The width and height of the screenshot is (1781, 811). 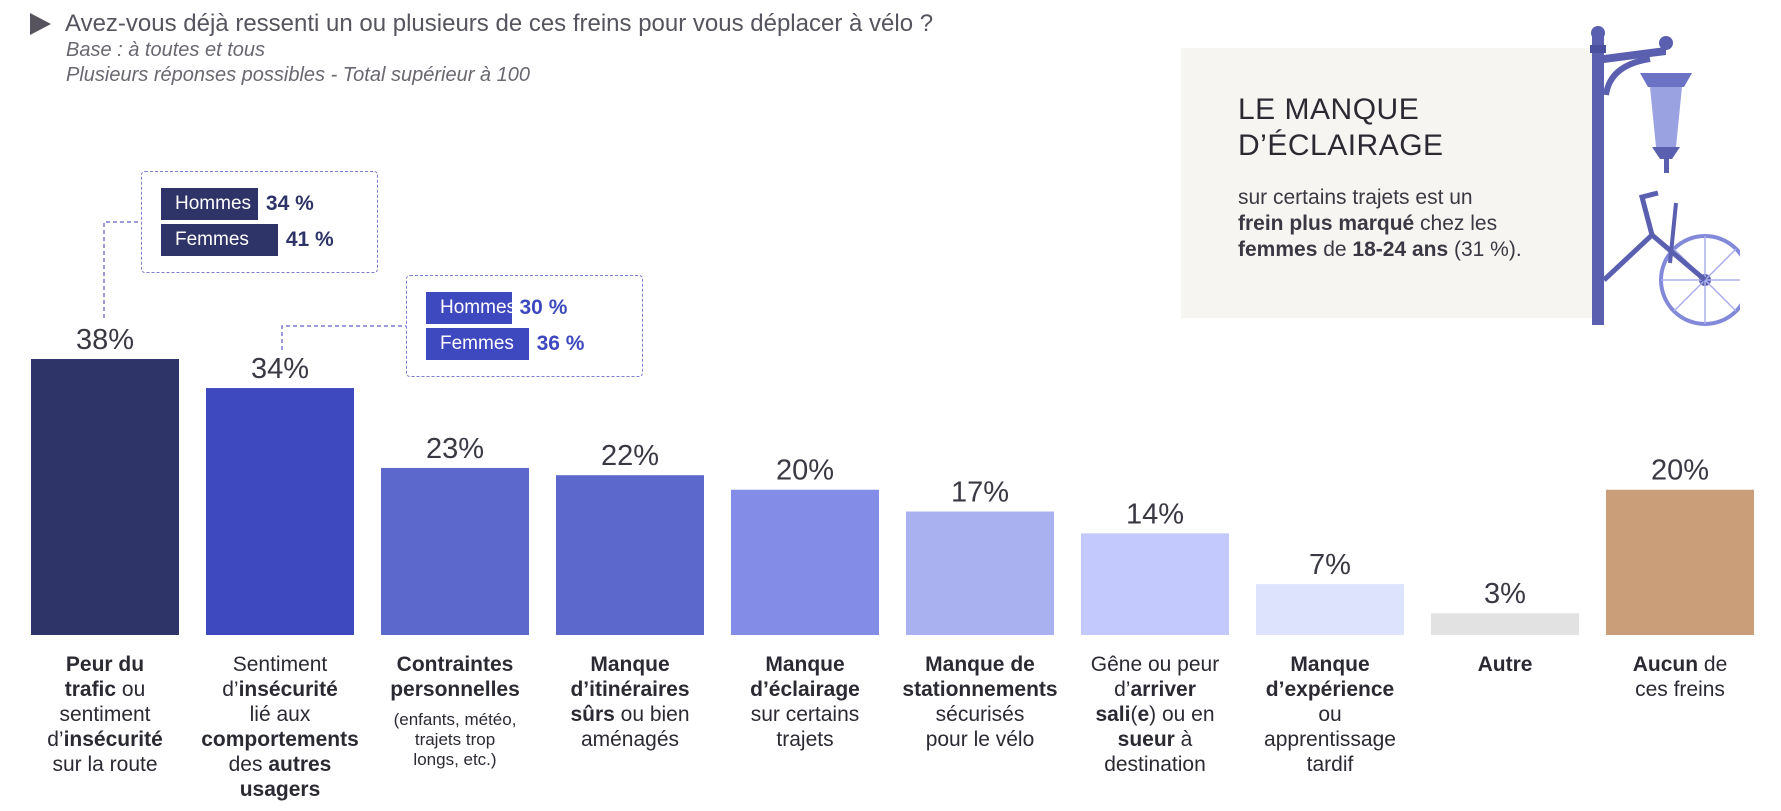 What do you see at coordinates (1155, 514) in the screenshot?
I see `bar-value-label-6: 14%` at bounding box center [1155, 514].